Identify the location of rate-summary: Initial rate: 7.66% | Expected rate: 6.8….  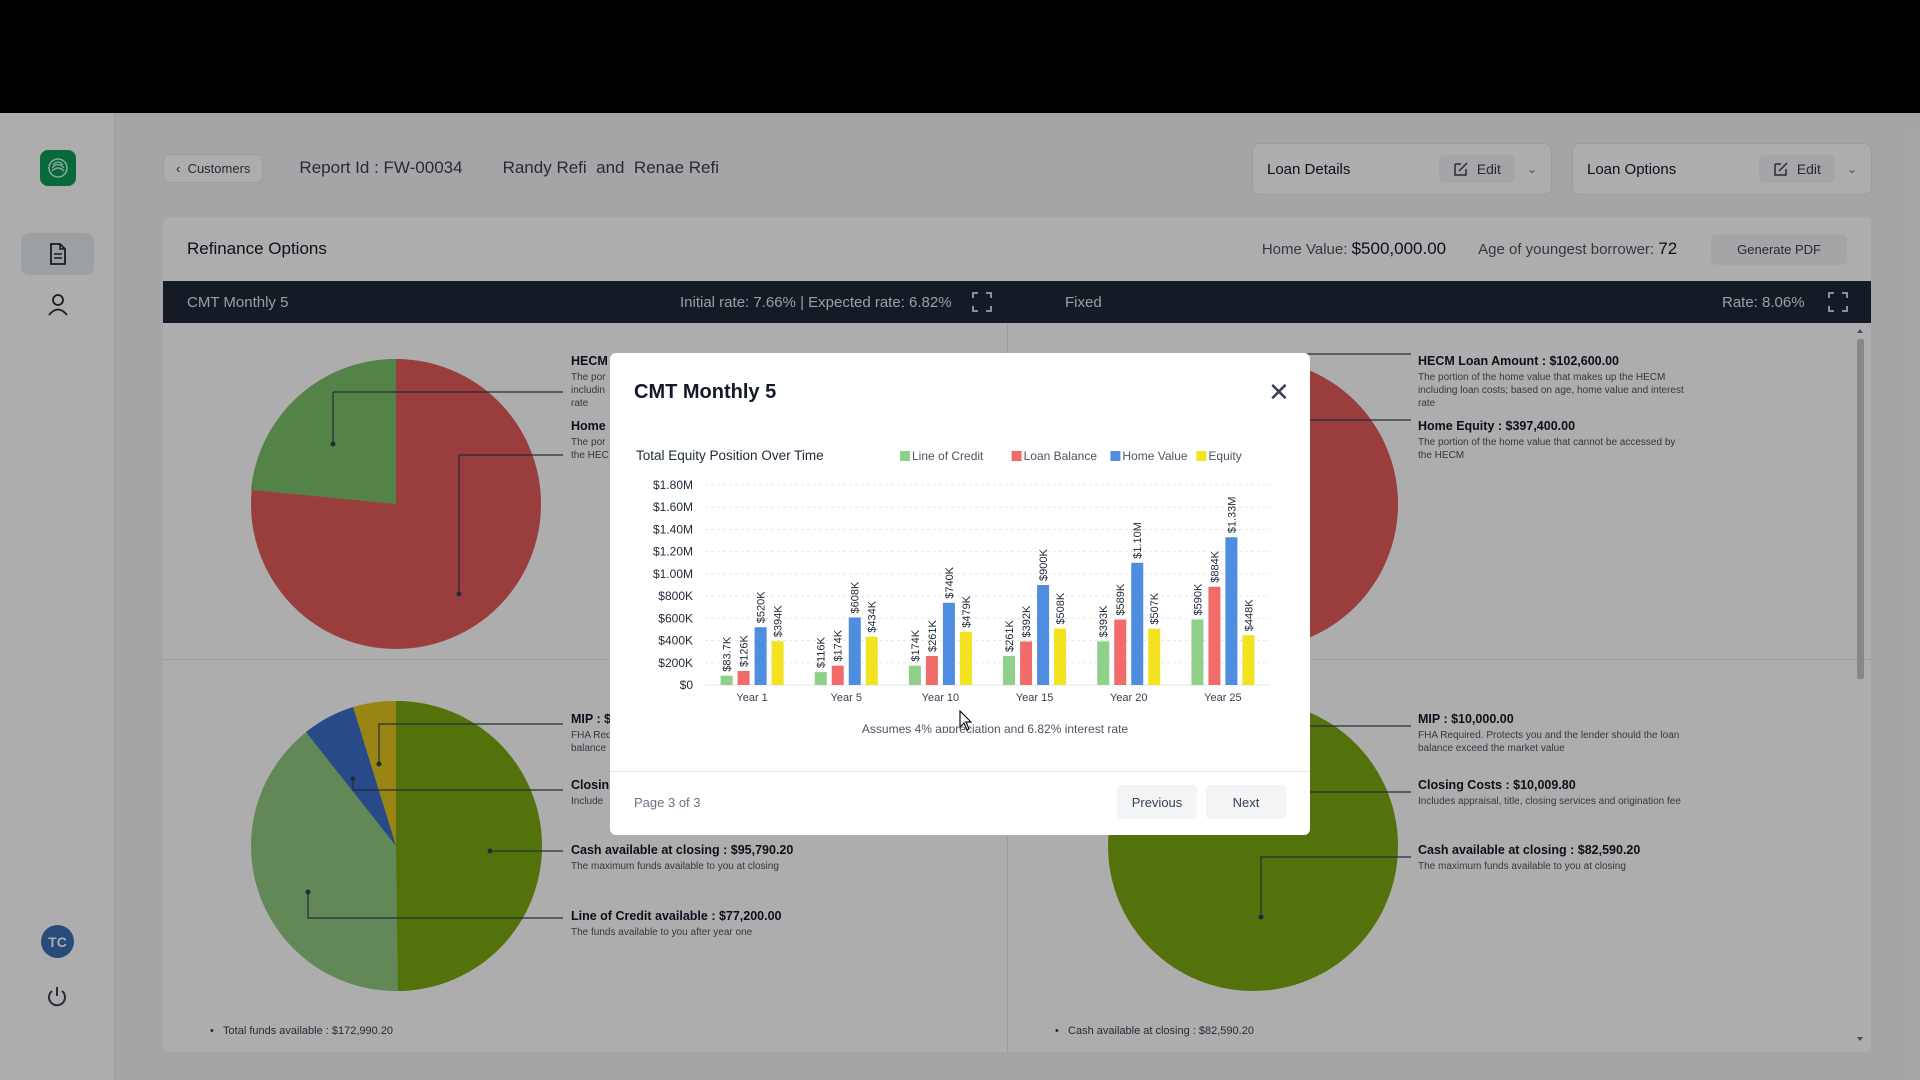
(816, 302).